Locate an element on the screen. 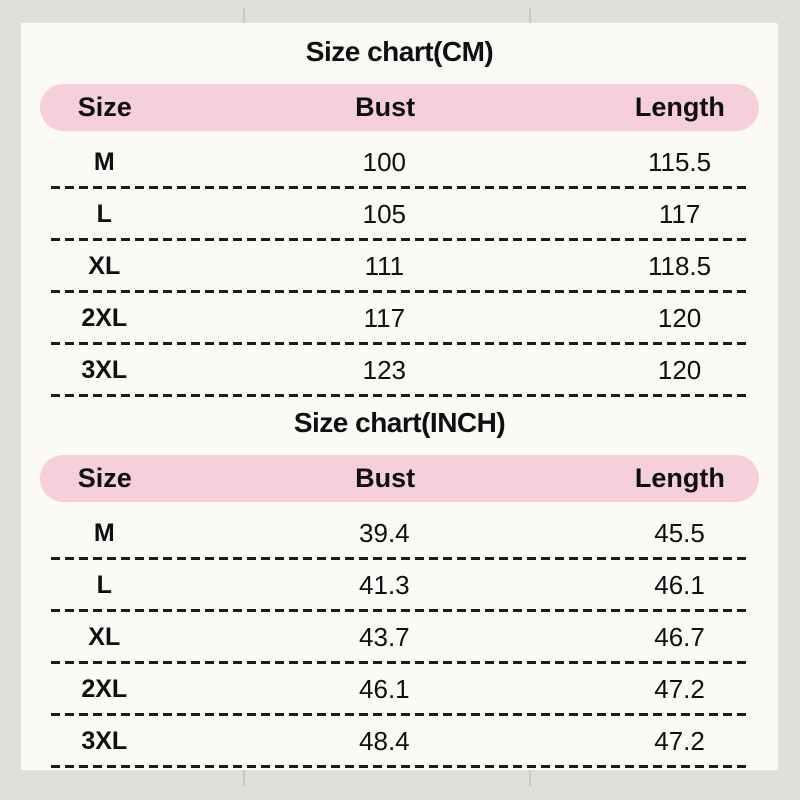 The image size is (800, 800). table-row: M 39.4 45.5 is located at coordinates (399, 533).